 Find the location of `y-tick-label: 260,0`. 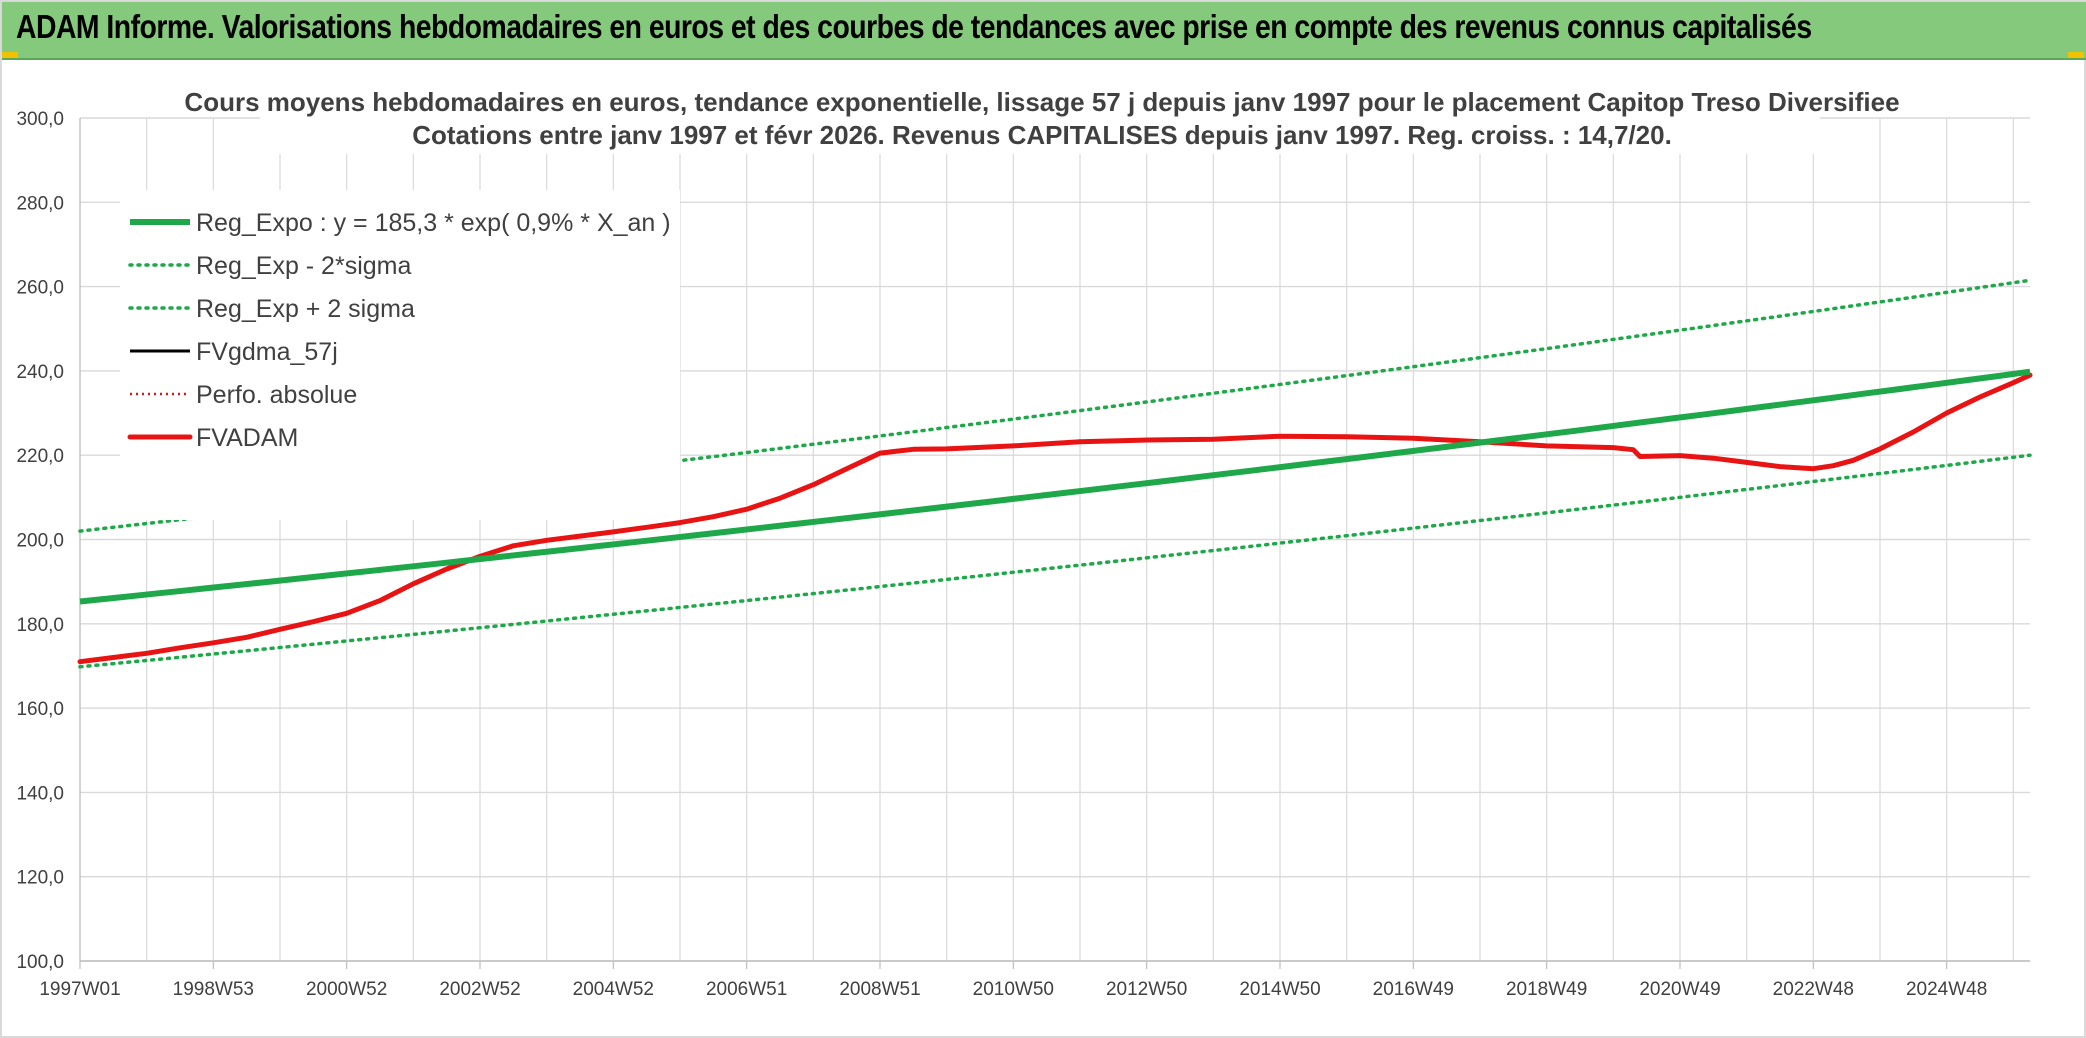

y-tick-label: 260,0 is located at coordinates (40, 288).